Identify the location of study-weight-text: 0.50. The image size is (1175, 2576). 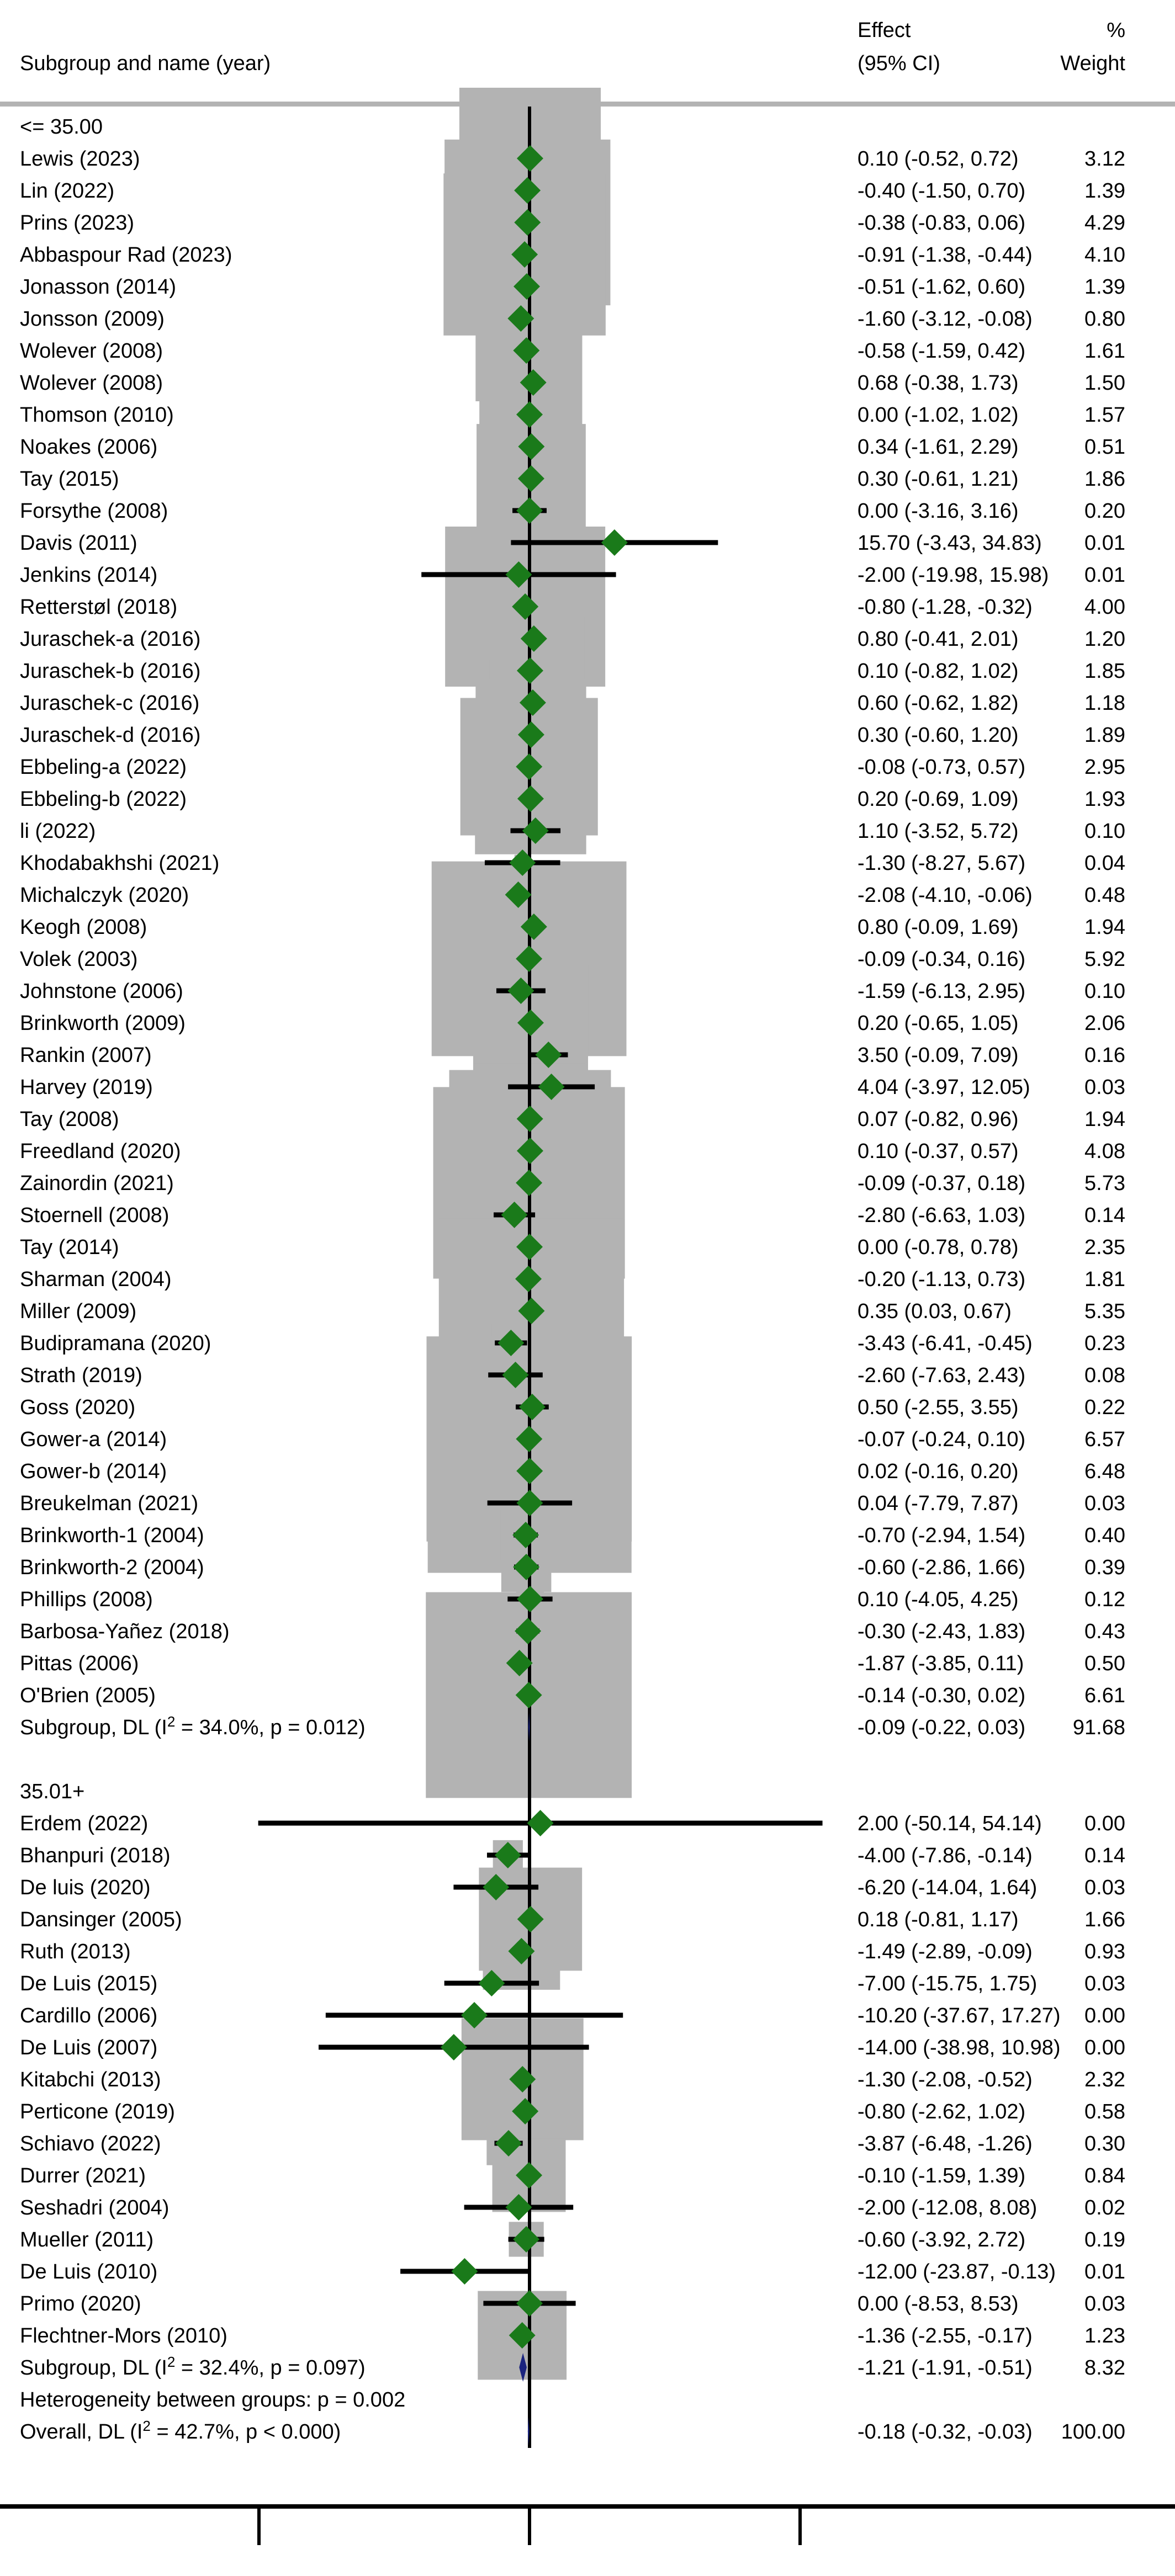
(1104, 1663).